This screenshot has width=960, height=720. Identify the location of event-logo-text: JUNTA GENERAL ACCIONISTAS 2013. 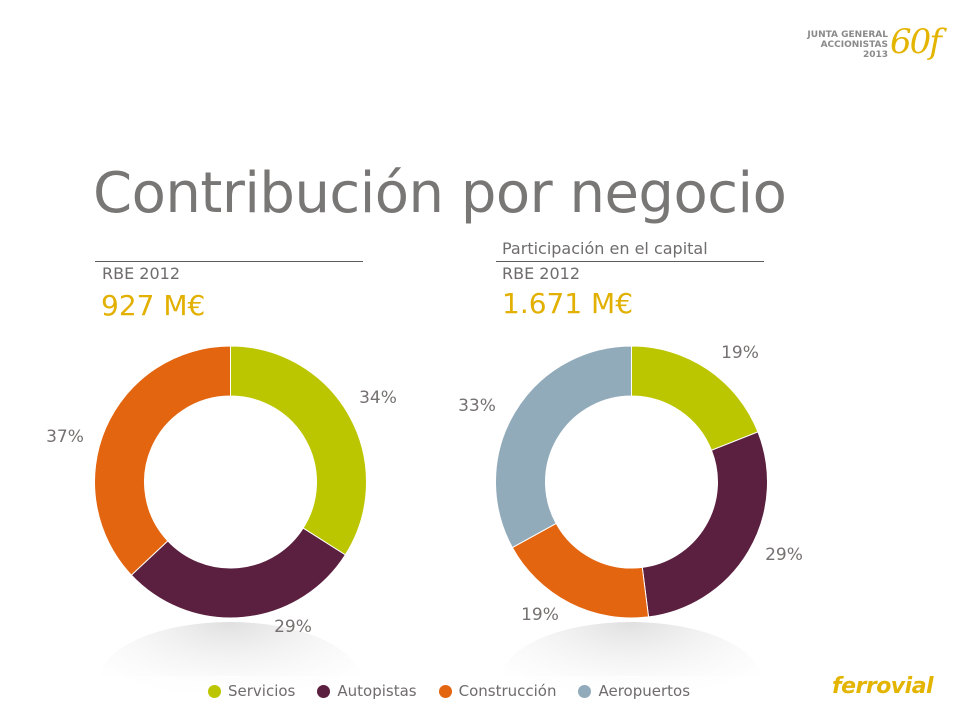
(847, 45).